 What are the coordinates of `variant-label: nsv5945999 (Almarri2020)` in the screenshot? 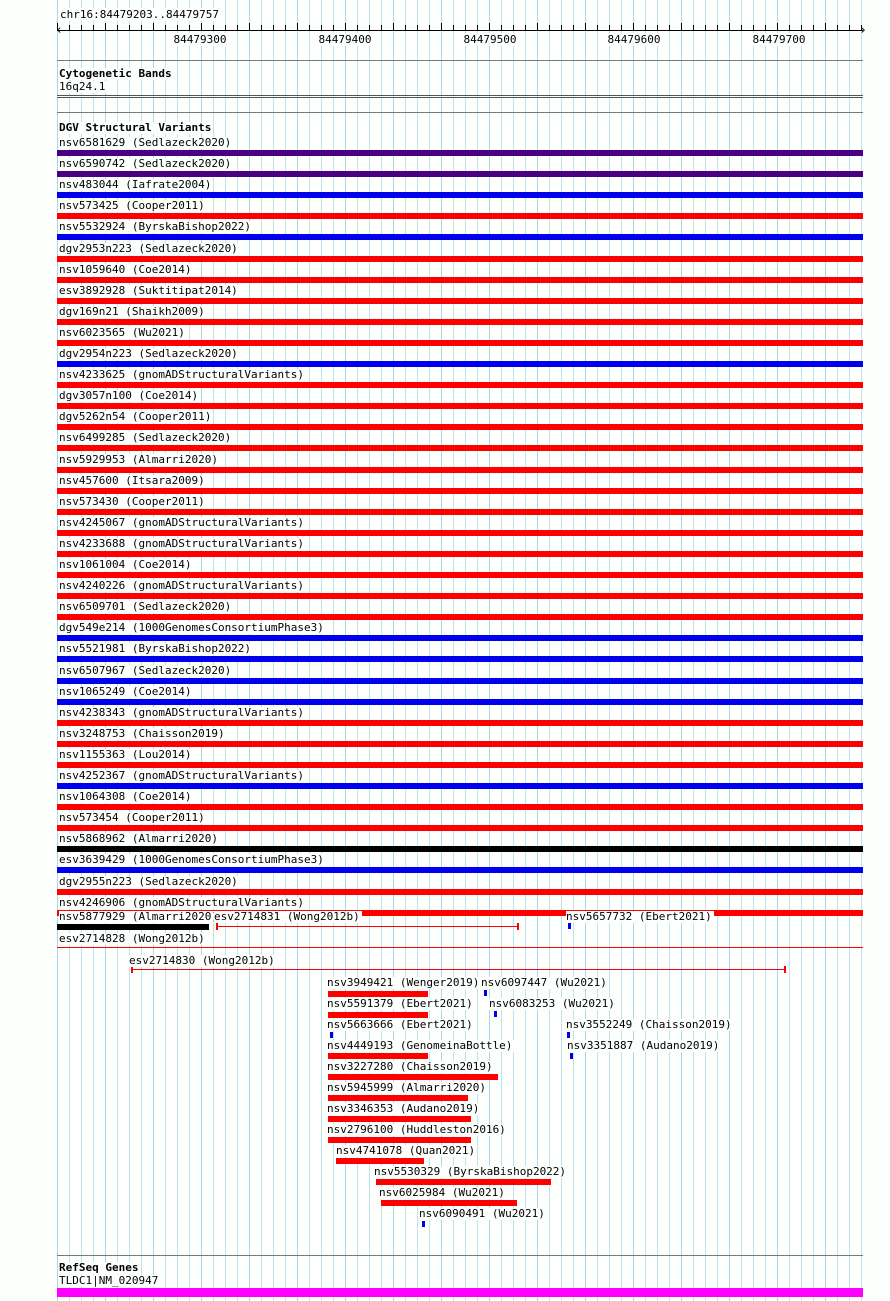 It's located at (407, 1087).